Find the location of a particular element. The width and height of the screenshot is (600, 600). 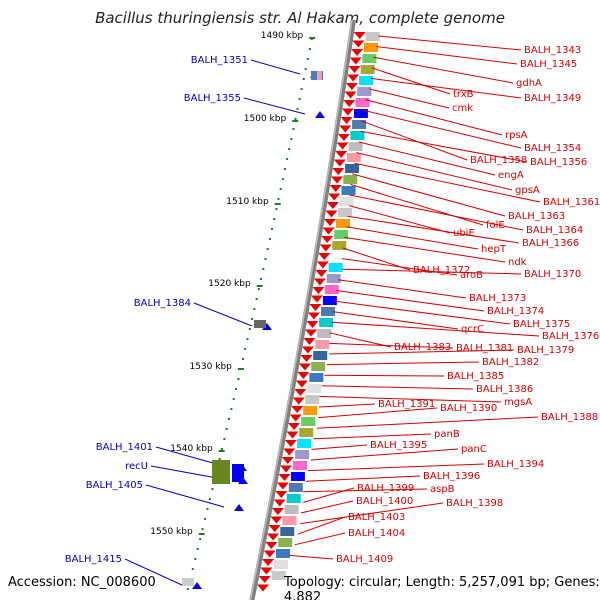

gene-label: trxB is located at coordinates (463, 94).